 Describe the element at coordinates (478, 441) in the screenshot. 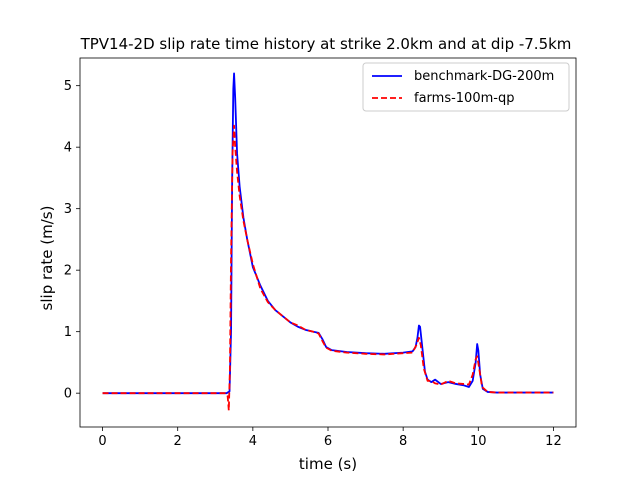

I see `x-tick-label: 10` at that location.